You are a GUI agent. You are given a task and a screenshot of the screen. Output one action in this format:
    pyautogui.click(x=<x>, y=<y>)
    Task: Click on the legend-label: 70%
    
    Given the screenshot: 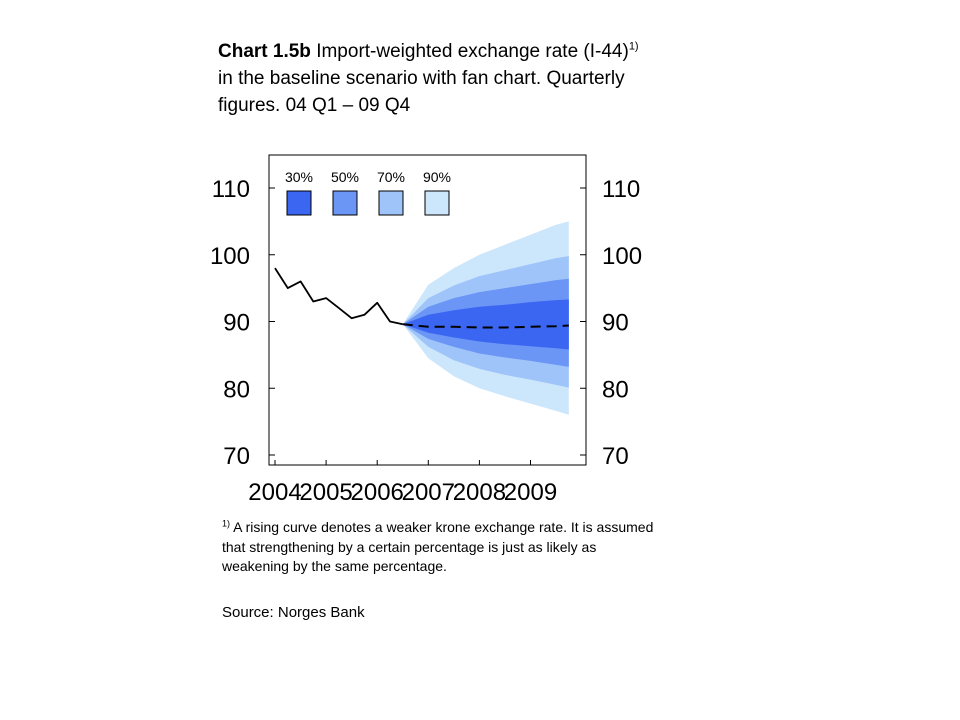 What is the action you would take?
    pyautogui.click(x=391, y=177)
    